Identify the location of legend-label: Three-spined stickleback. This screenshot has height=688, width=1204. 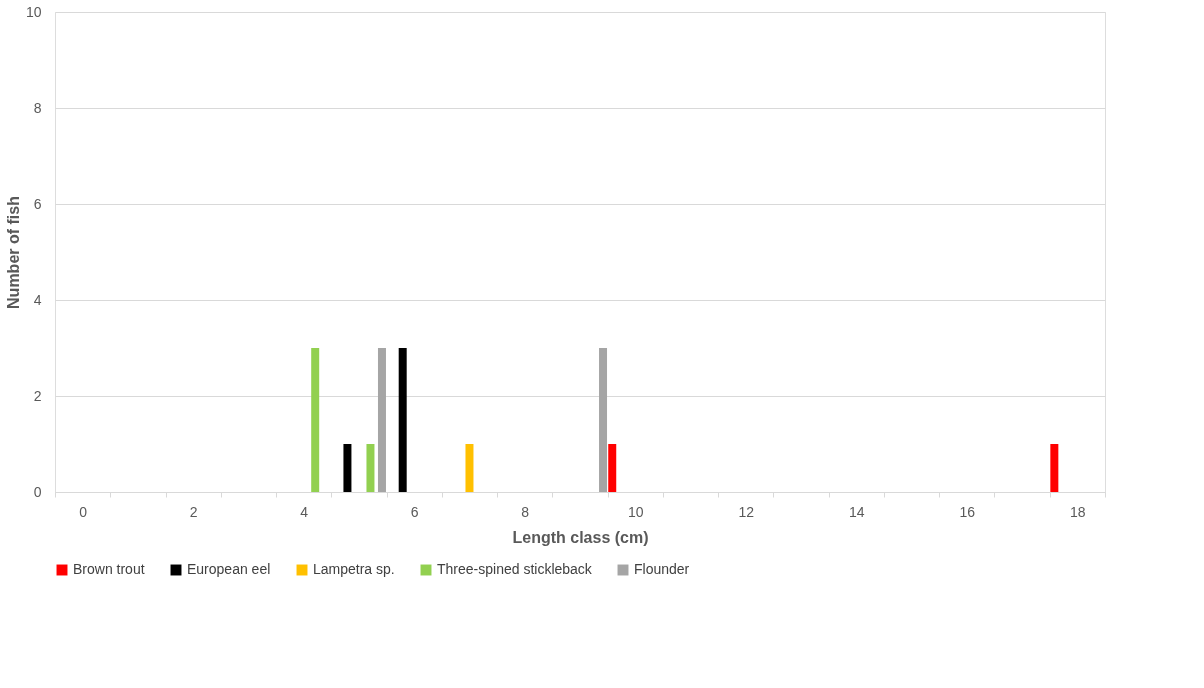
(515, 569).